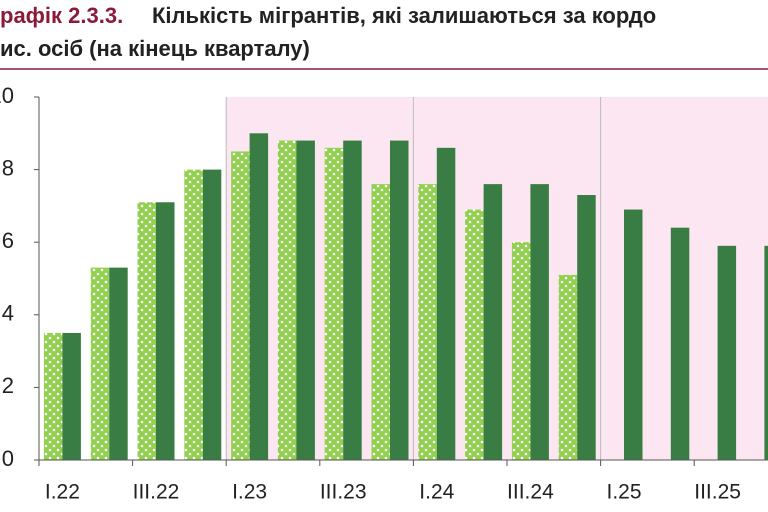 The width and height of the screenshot is (768, 512). I want to click on x-tick-label: I.24, so click(436, 492).